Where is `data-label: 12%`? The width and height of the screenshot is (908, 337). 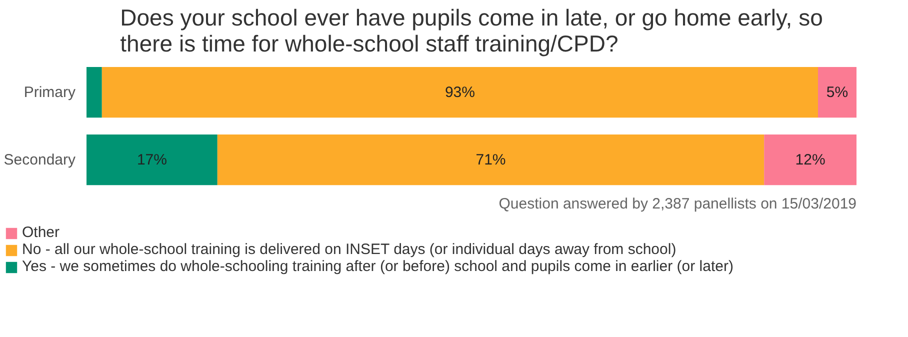
data-label: 12% is located at coordinates (810, 159).